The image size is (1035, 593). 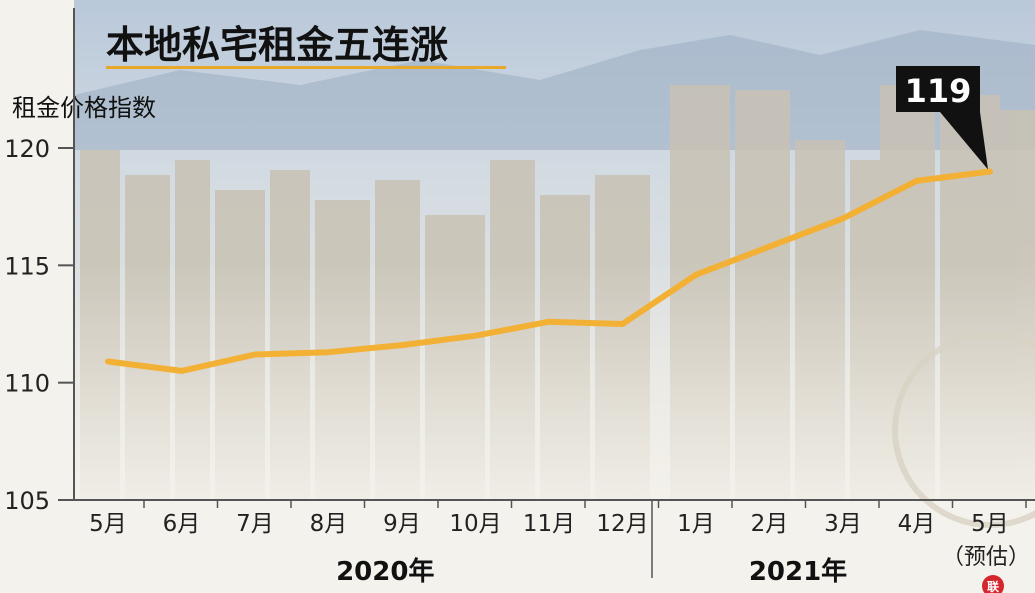 What do you see at coordinates (986, 557) in the screenshot?
I see `x-tick-sublabel: （预估）` at bounding box center [986, 557].